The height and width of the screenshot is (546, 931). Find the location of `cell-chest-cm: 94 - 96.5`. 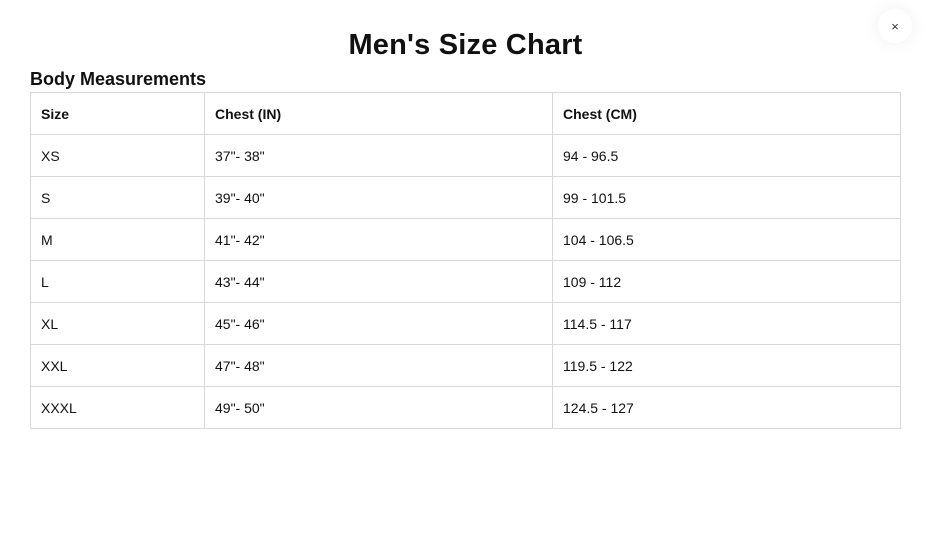

cell-chest-cm: 94 - 96.5 is located at coordinates (726, 155).